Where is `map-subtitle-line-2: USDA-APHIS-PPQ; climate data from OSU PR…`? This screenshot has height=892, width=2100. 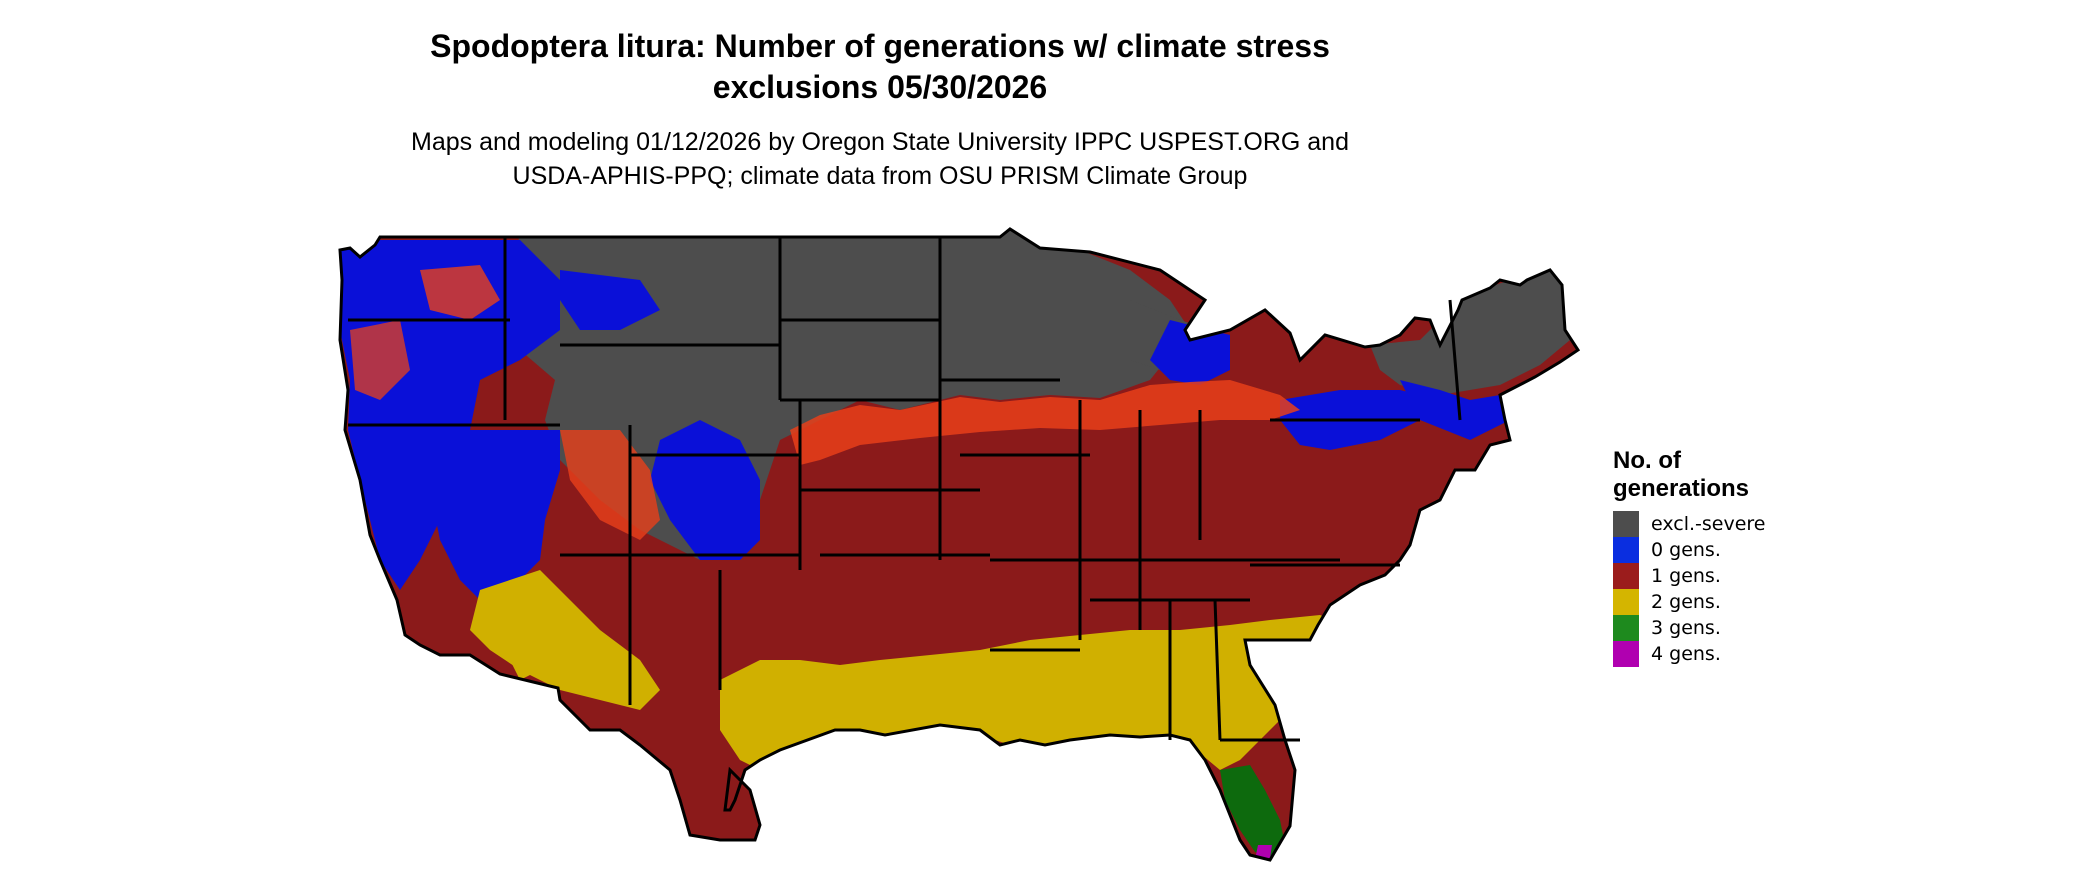
map-subtitle-line-2: USDA-APHIS-PPQ; climate data from OSU PR… is located at coordinates (880, 176).